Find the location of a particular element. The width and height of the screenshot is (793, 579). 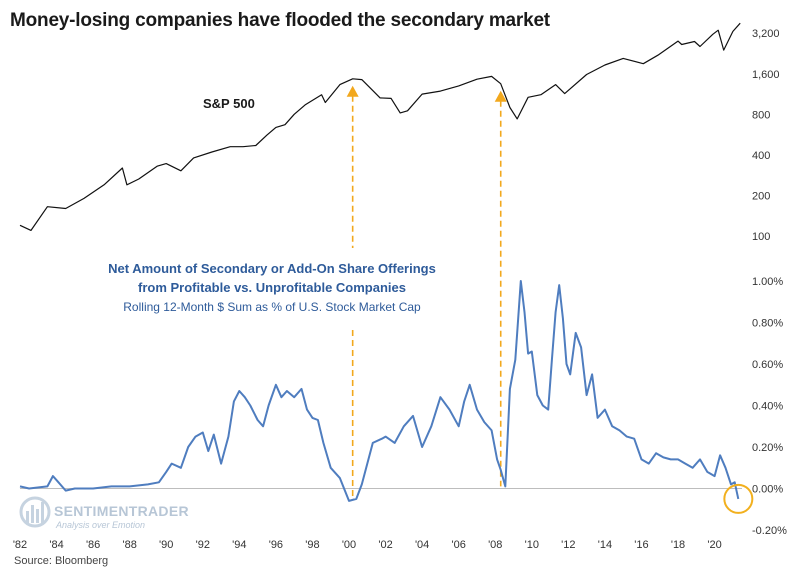

marker-arrow-2008 is located at coordinates (500, 96).